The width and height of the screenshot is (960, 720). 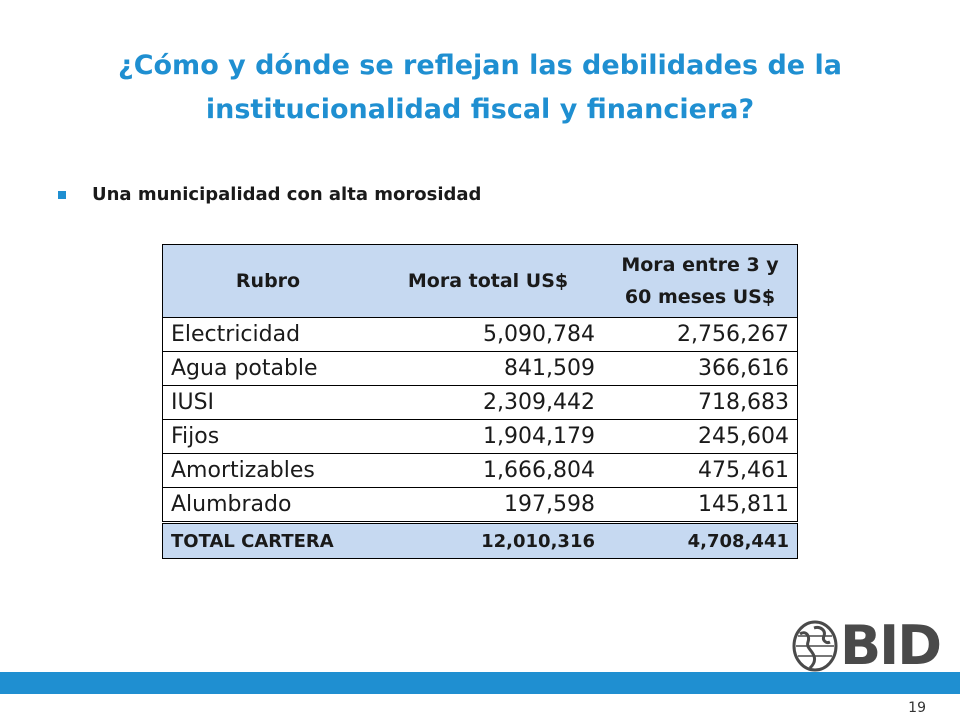 I want to click on bullet-text: Una municipalidad con alta morosidad, so click(x=287, y=194).